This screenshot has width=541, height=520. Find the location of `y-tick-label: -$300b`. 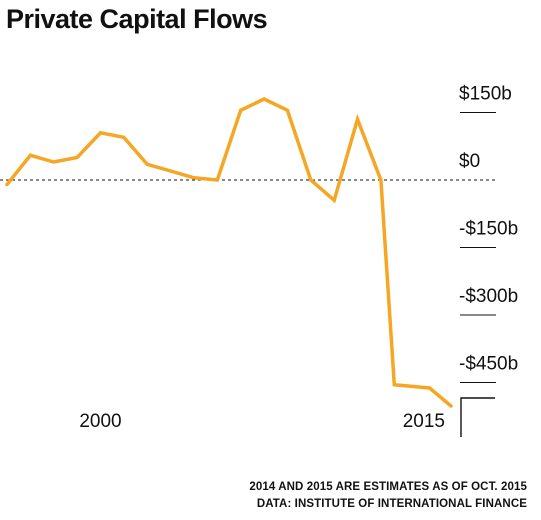

y-tick-label: -$300b is located at coordinates (488, 296).